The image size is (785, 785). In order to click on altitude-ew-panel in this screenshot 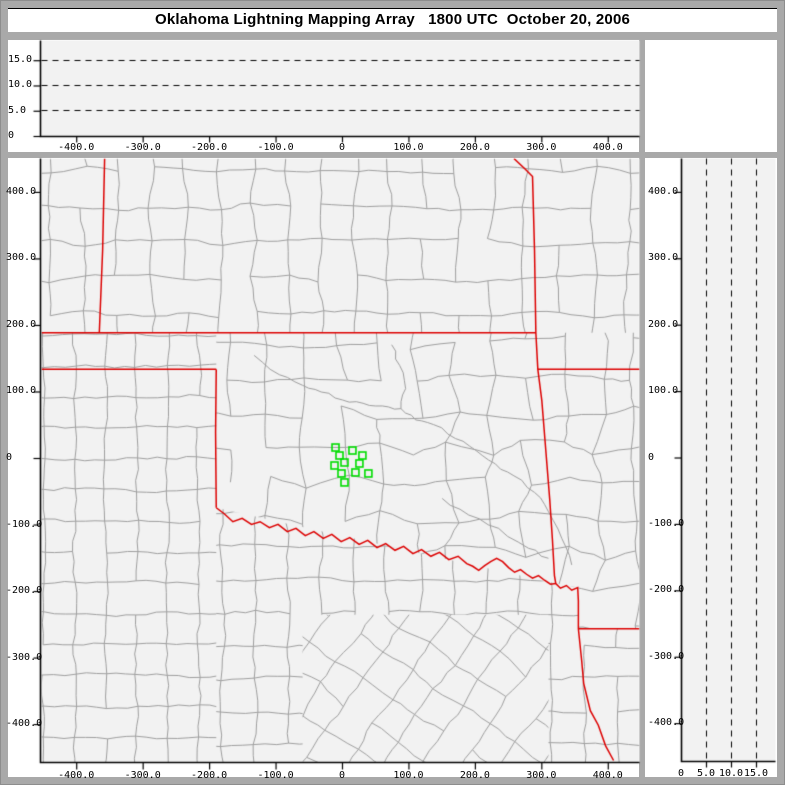, I will do `click(323, 96)`.